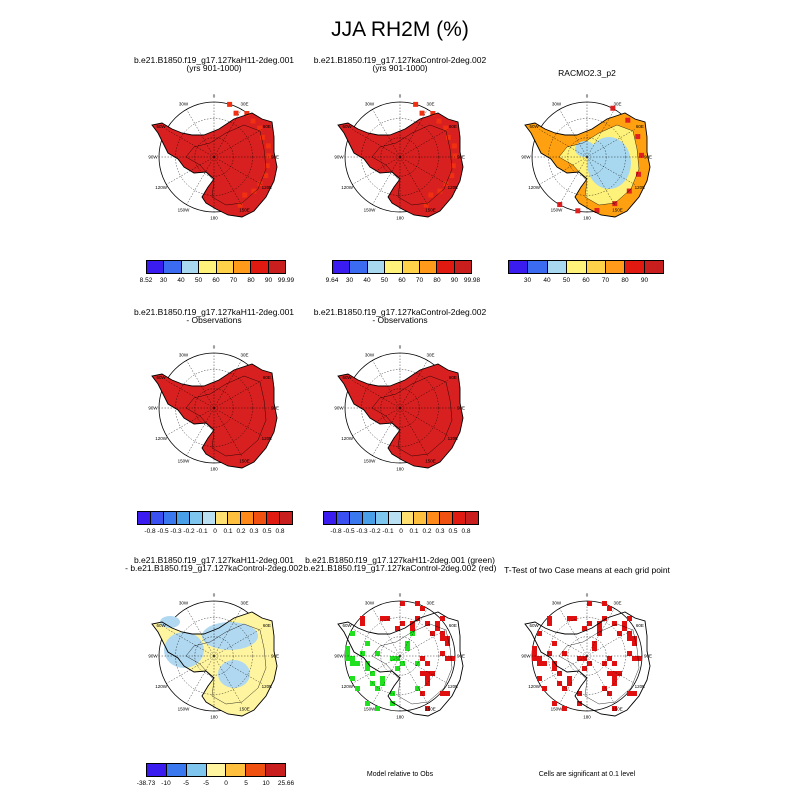  I want to click on longitude-label: 60W, so click(162, 377).